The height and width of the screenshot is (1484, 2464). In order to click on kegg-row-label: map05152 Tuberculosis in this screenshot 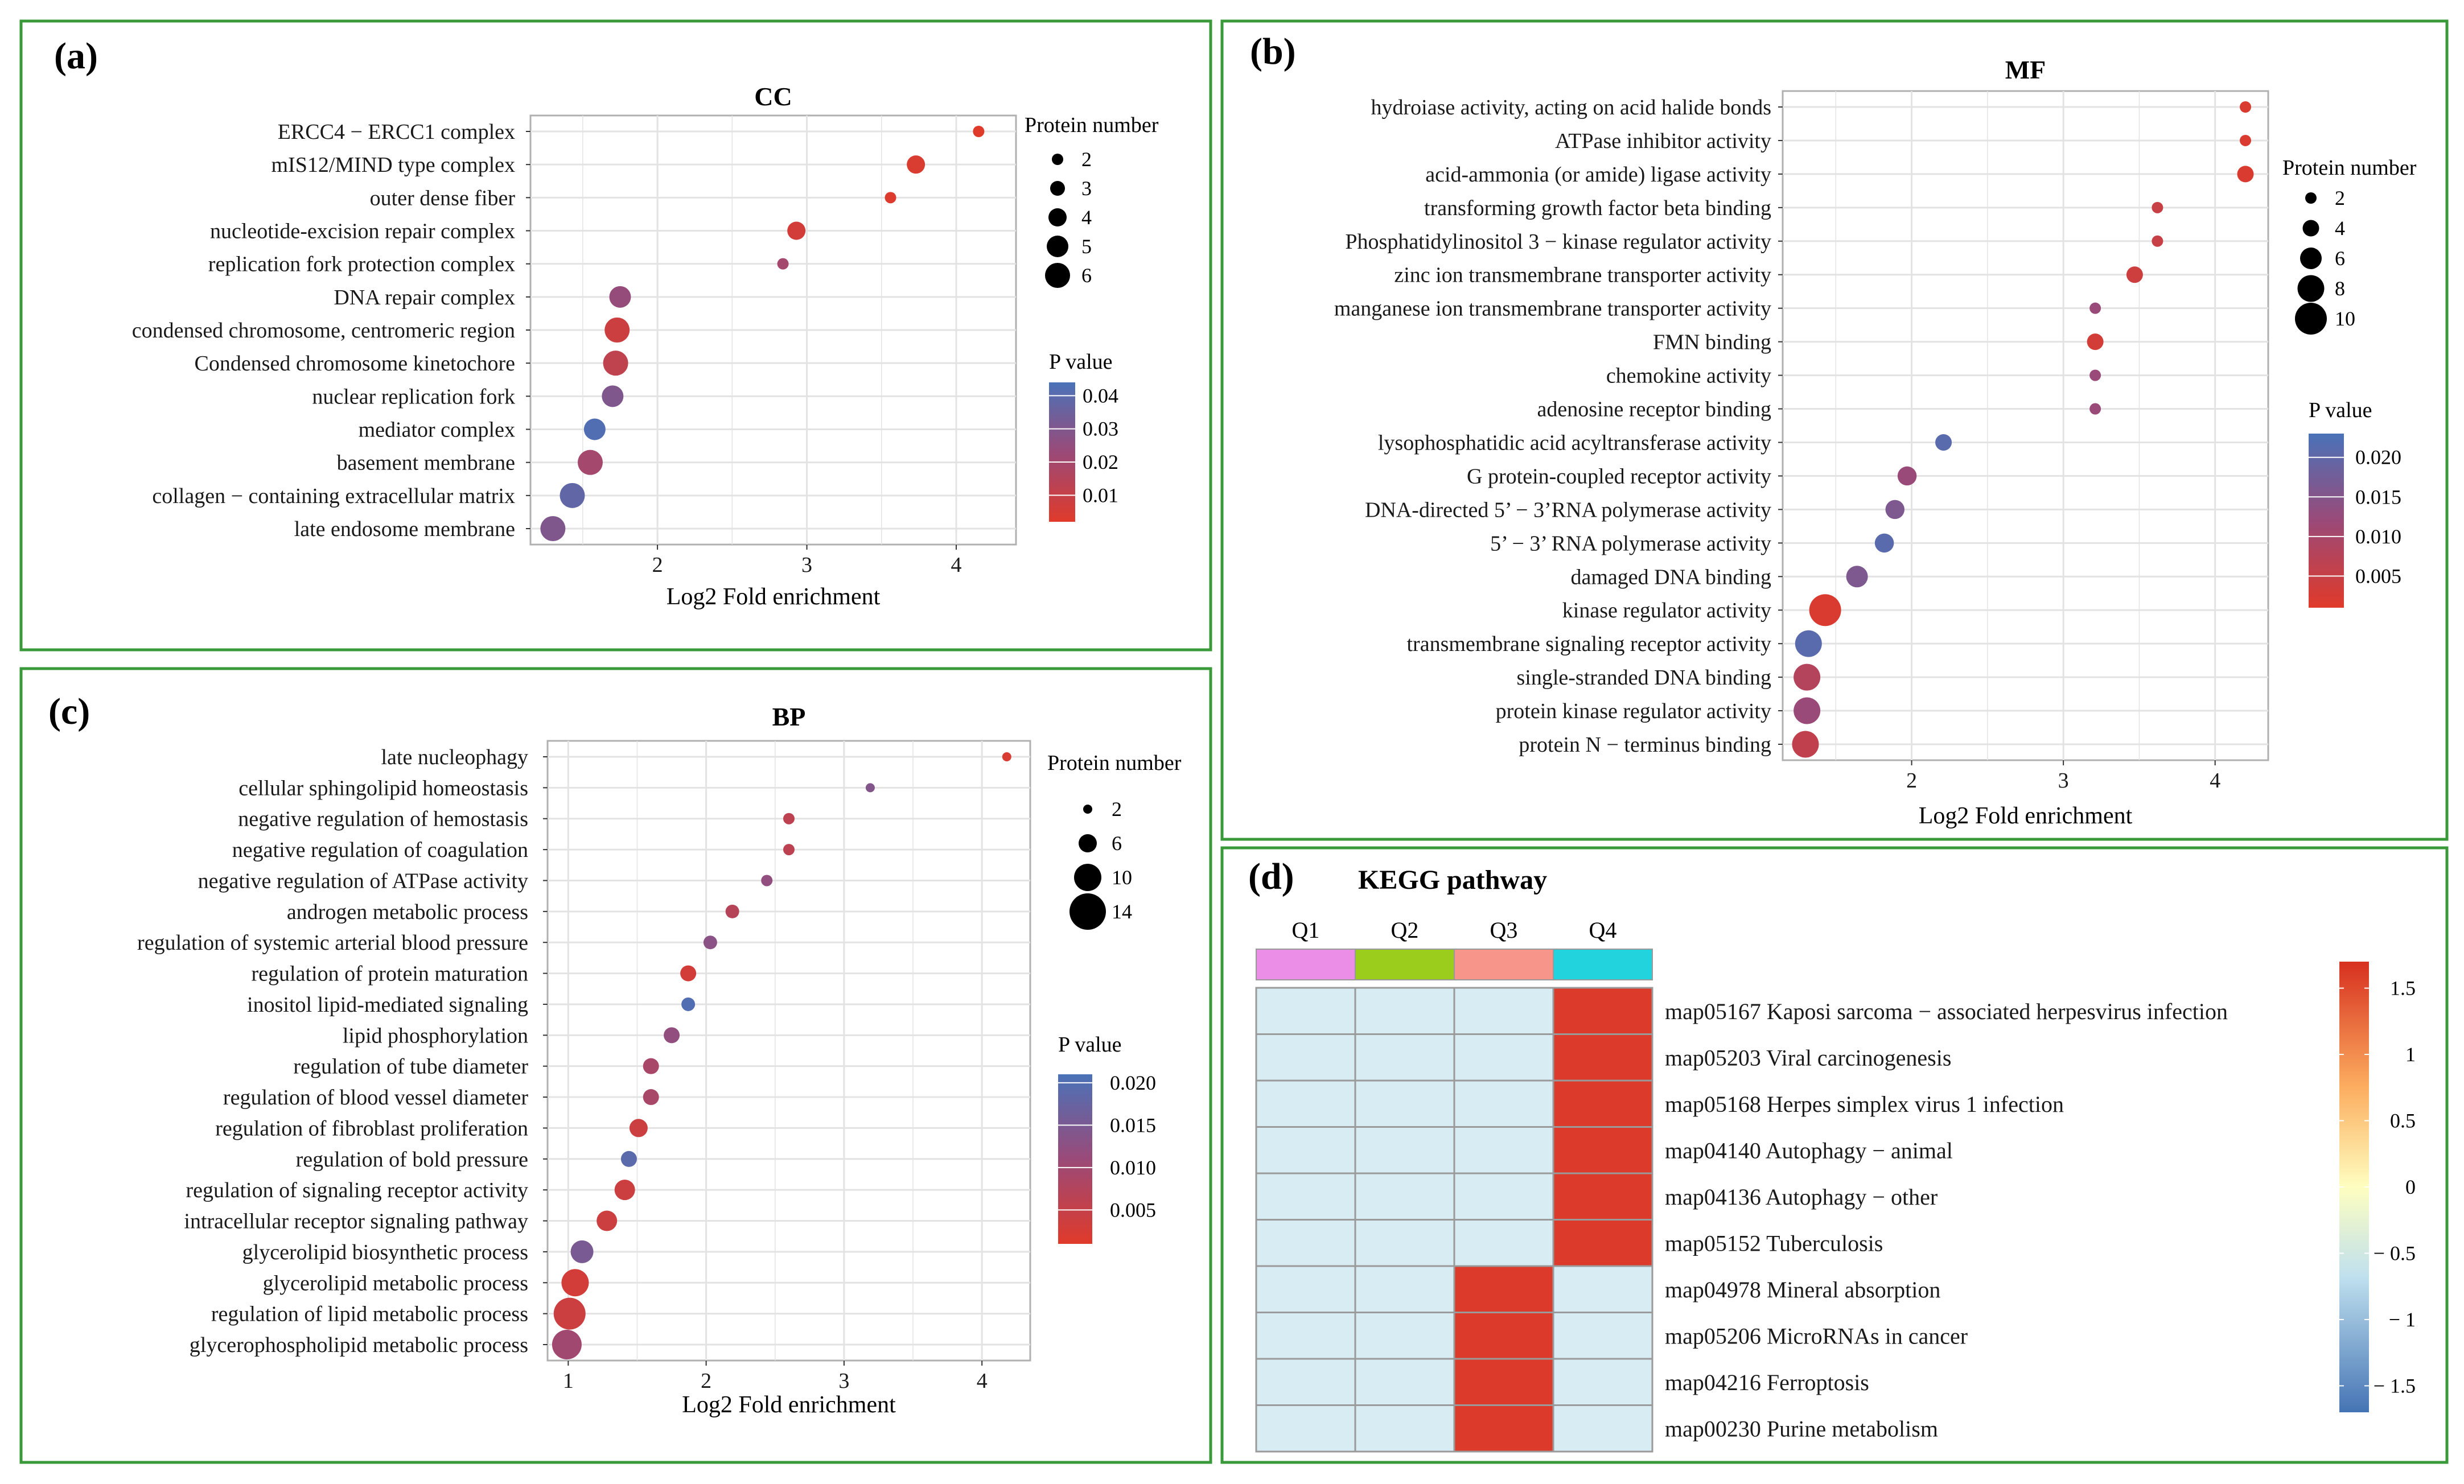, I will do `click(1774, 1243)`.